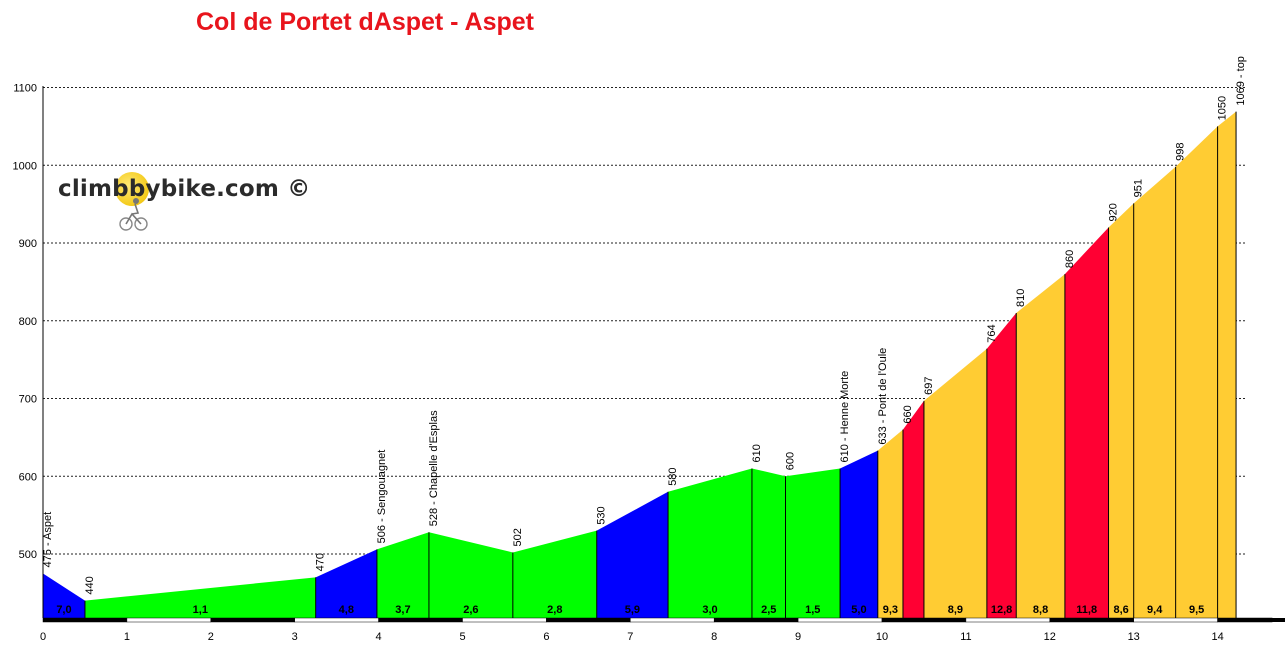 This screenshot has height=648, width=1285. What do you see at coordinates (133, 214) in the screenshot?
I see `cyclist-icon` at bounding box center [133, 214].